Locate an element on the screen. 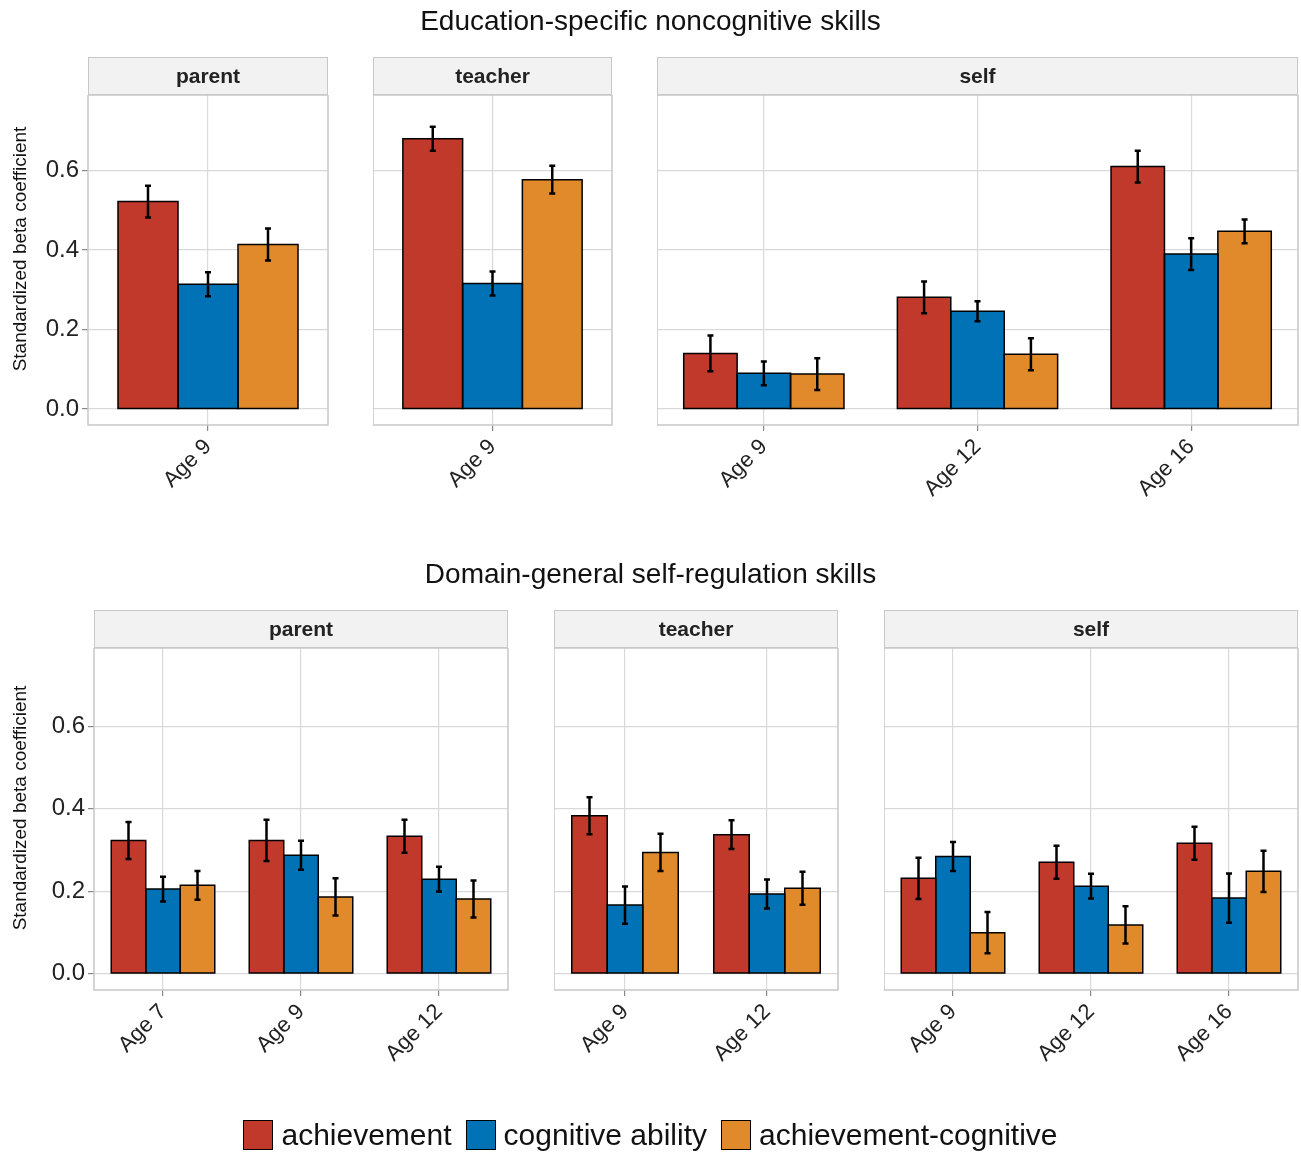  text: Education-specific noncognitive skills is located at coordinates (650, 21).